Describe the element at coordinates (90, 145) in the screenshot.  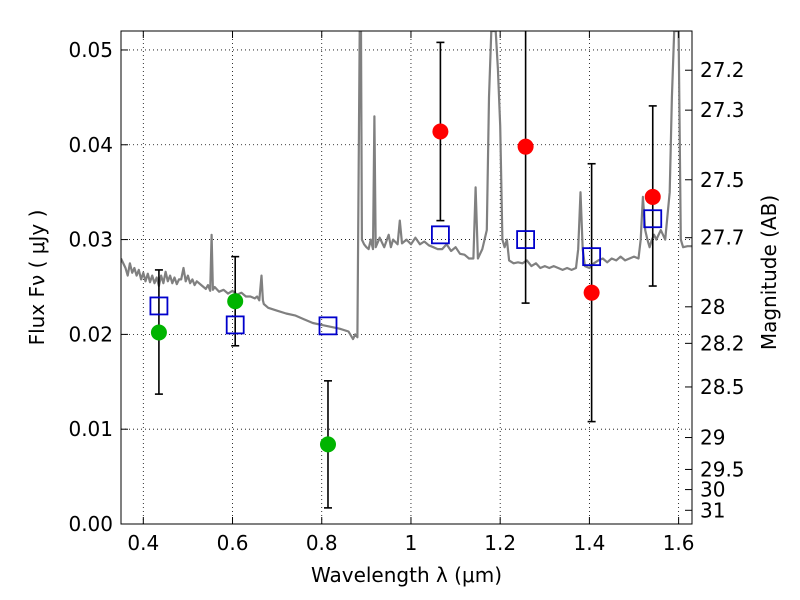
I see `y-tick-label: 0.04` at that location.